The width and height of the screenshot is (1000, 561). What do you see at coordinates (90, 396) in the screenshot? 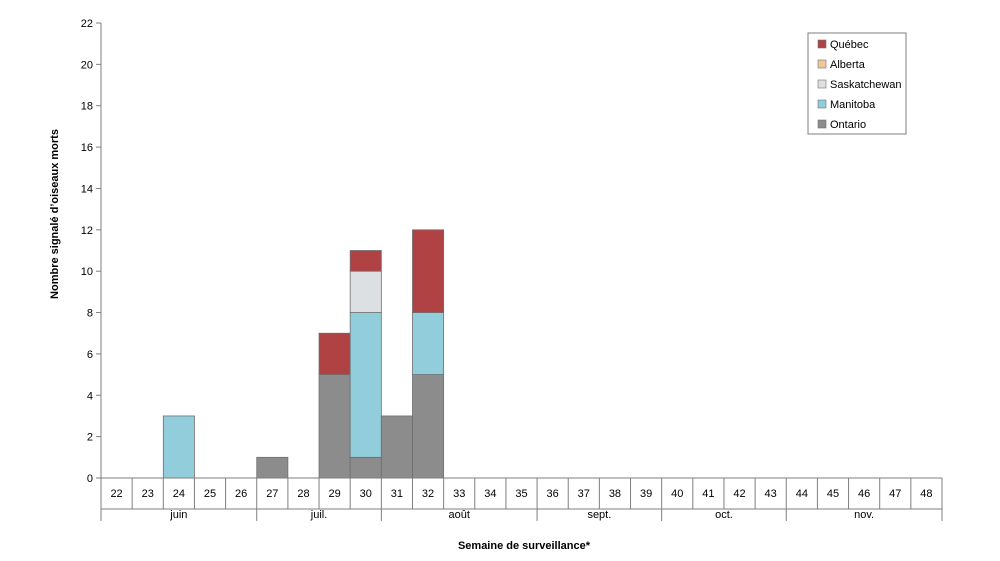
I see `y-tick-label: 4` at bounding box center [90, 396].